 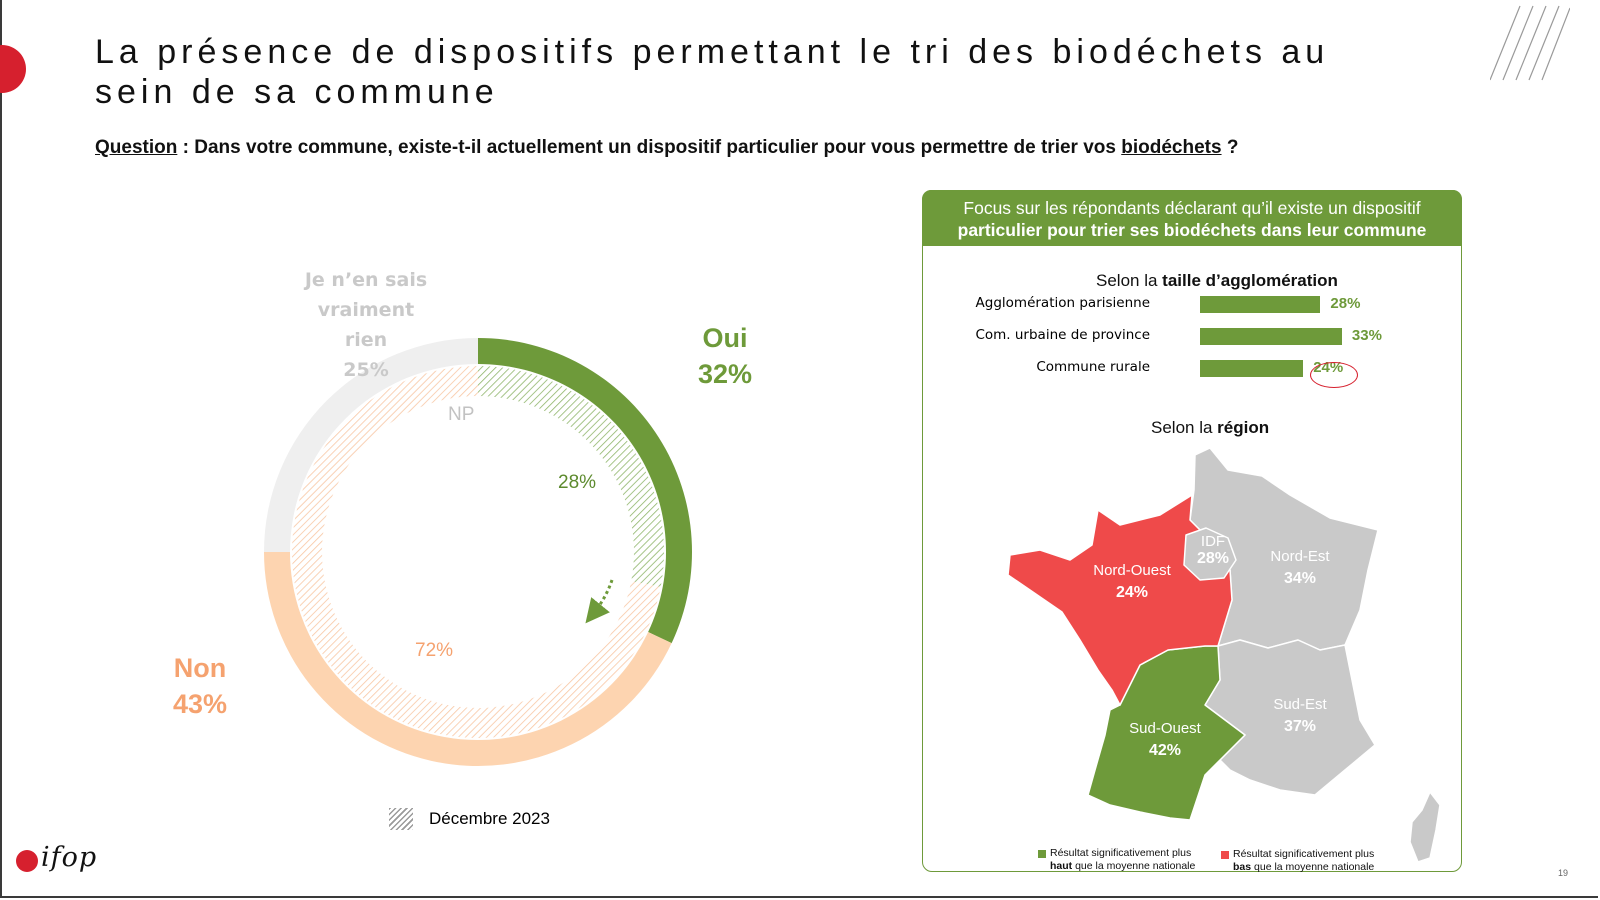 What do you see at coordinates (1300, 578) in the screenshot?
I see `map-value-nord-est: 34%` at bounding box center [1300, 578].